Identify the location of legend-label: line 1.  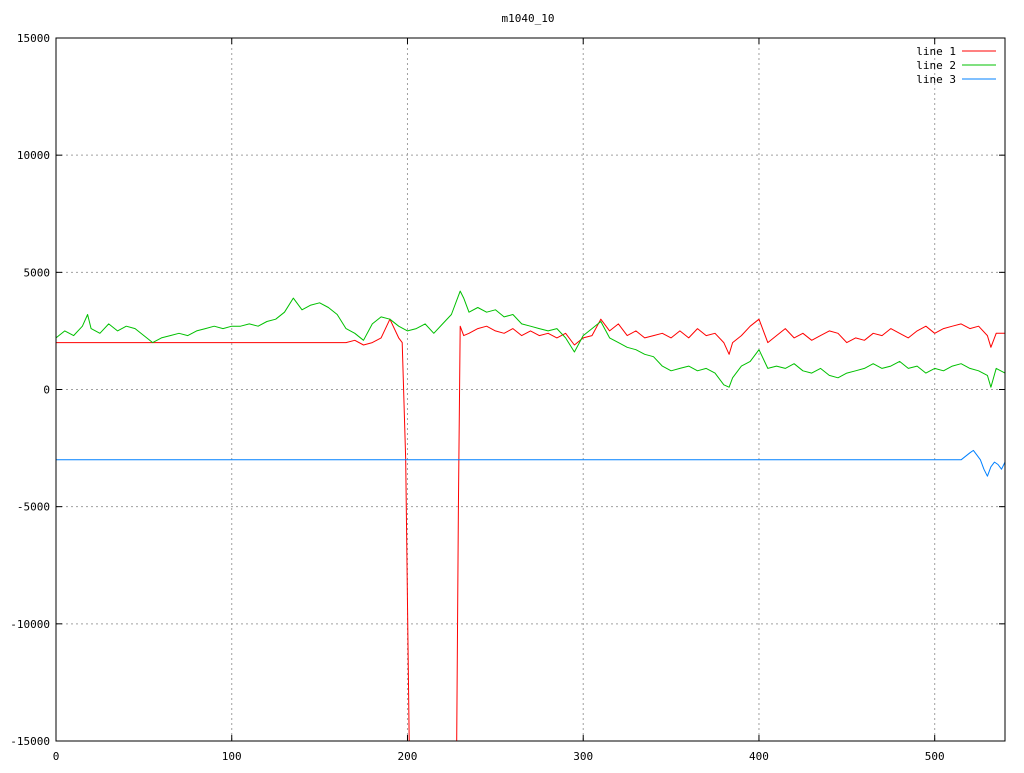
(936, 51).